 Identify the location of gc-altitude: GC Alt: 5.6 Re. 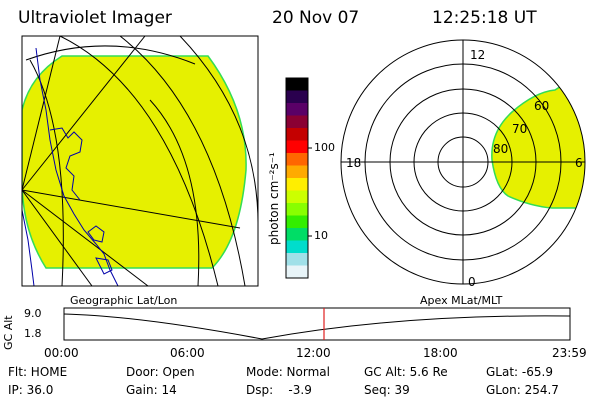
(406, 372).